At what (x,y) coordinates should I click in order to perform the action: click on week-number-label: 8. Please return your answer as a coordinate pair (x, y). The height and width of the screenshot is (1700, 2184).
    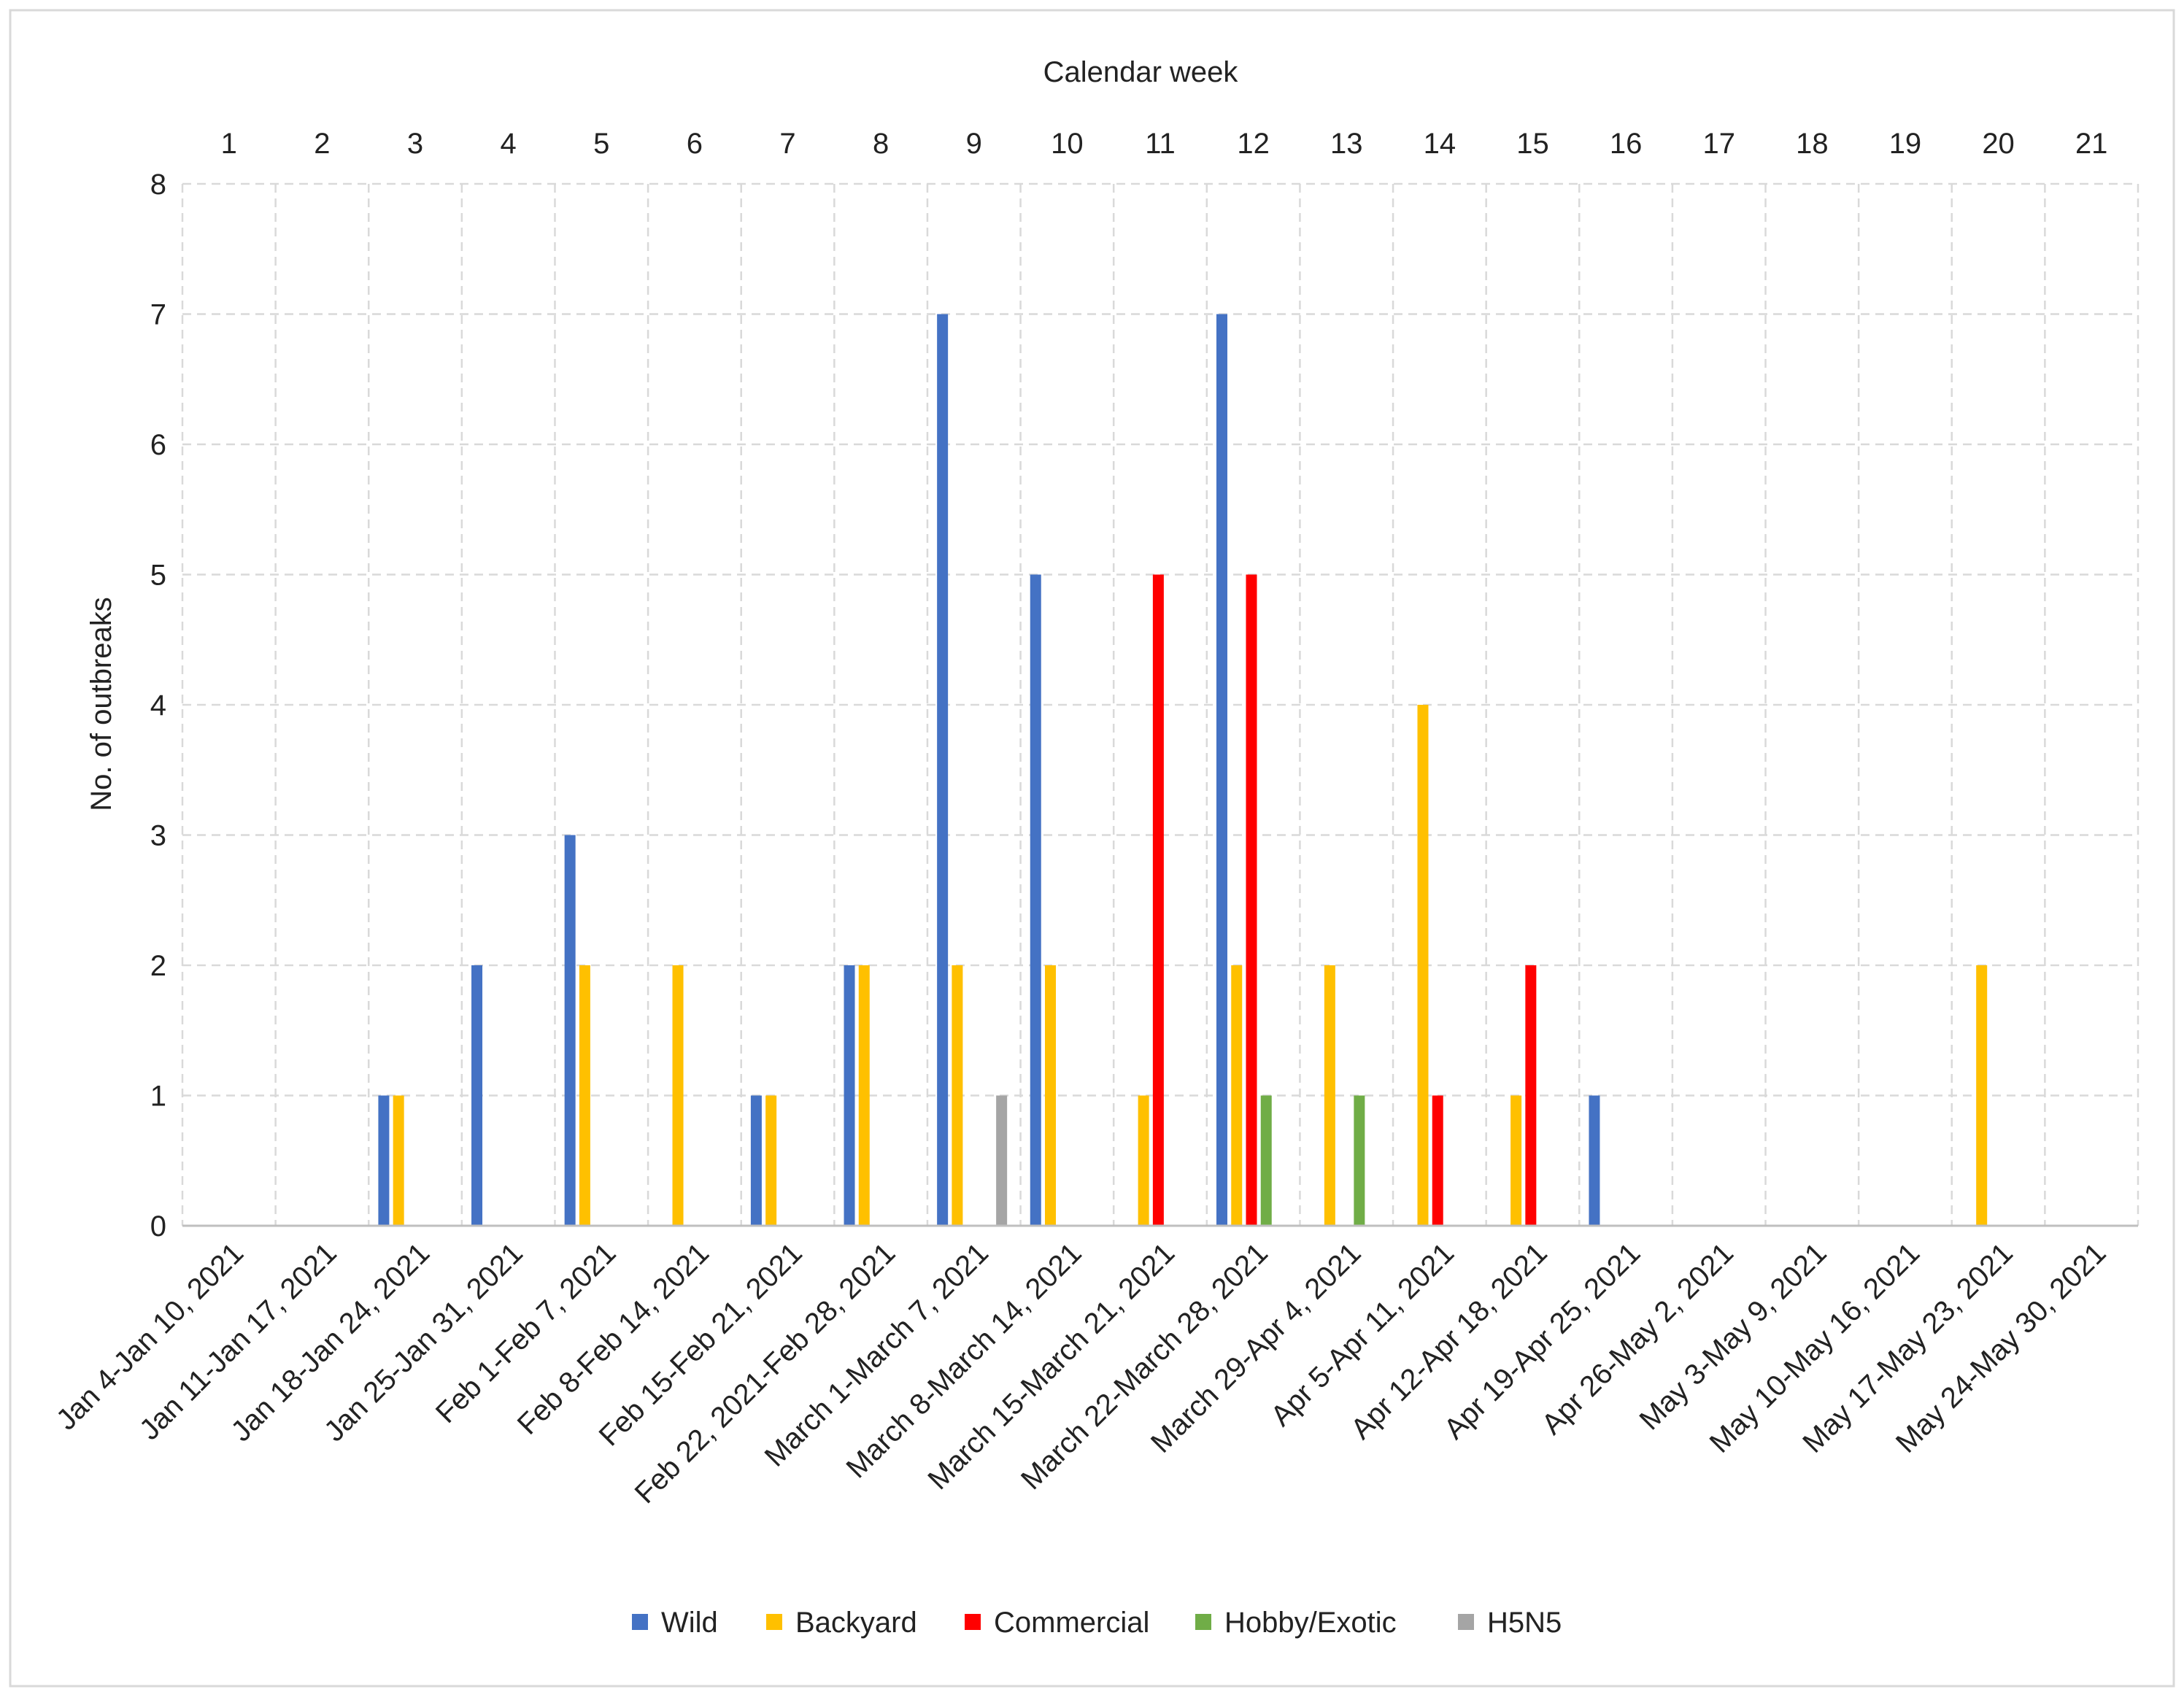
    Looking at the image, I should click on (881, 144).